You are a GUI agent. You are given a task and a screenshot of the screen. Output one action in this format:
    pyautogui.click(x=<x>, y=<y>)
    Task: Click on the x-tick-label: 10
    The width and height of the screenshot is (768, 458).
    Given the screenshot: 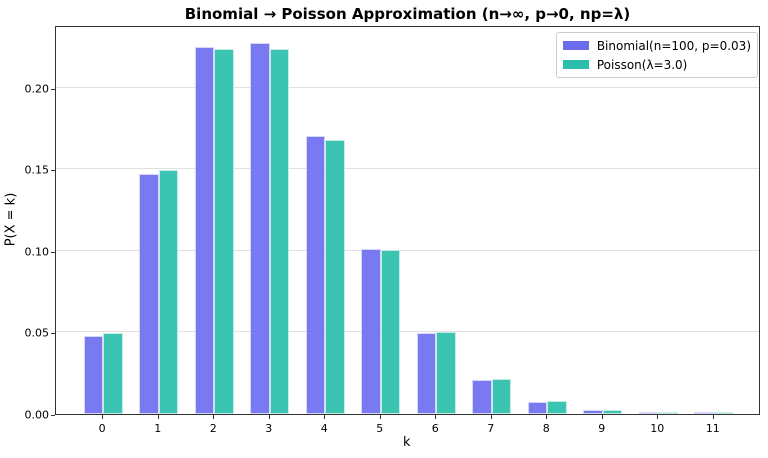 What is the action you would take?
    pyautogui.click(x=657, y=428)
    